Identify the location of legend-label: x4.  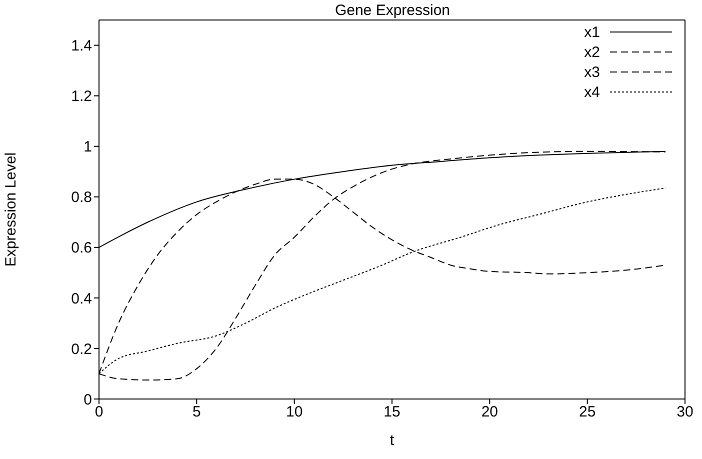
(592, 92).